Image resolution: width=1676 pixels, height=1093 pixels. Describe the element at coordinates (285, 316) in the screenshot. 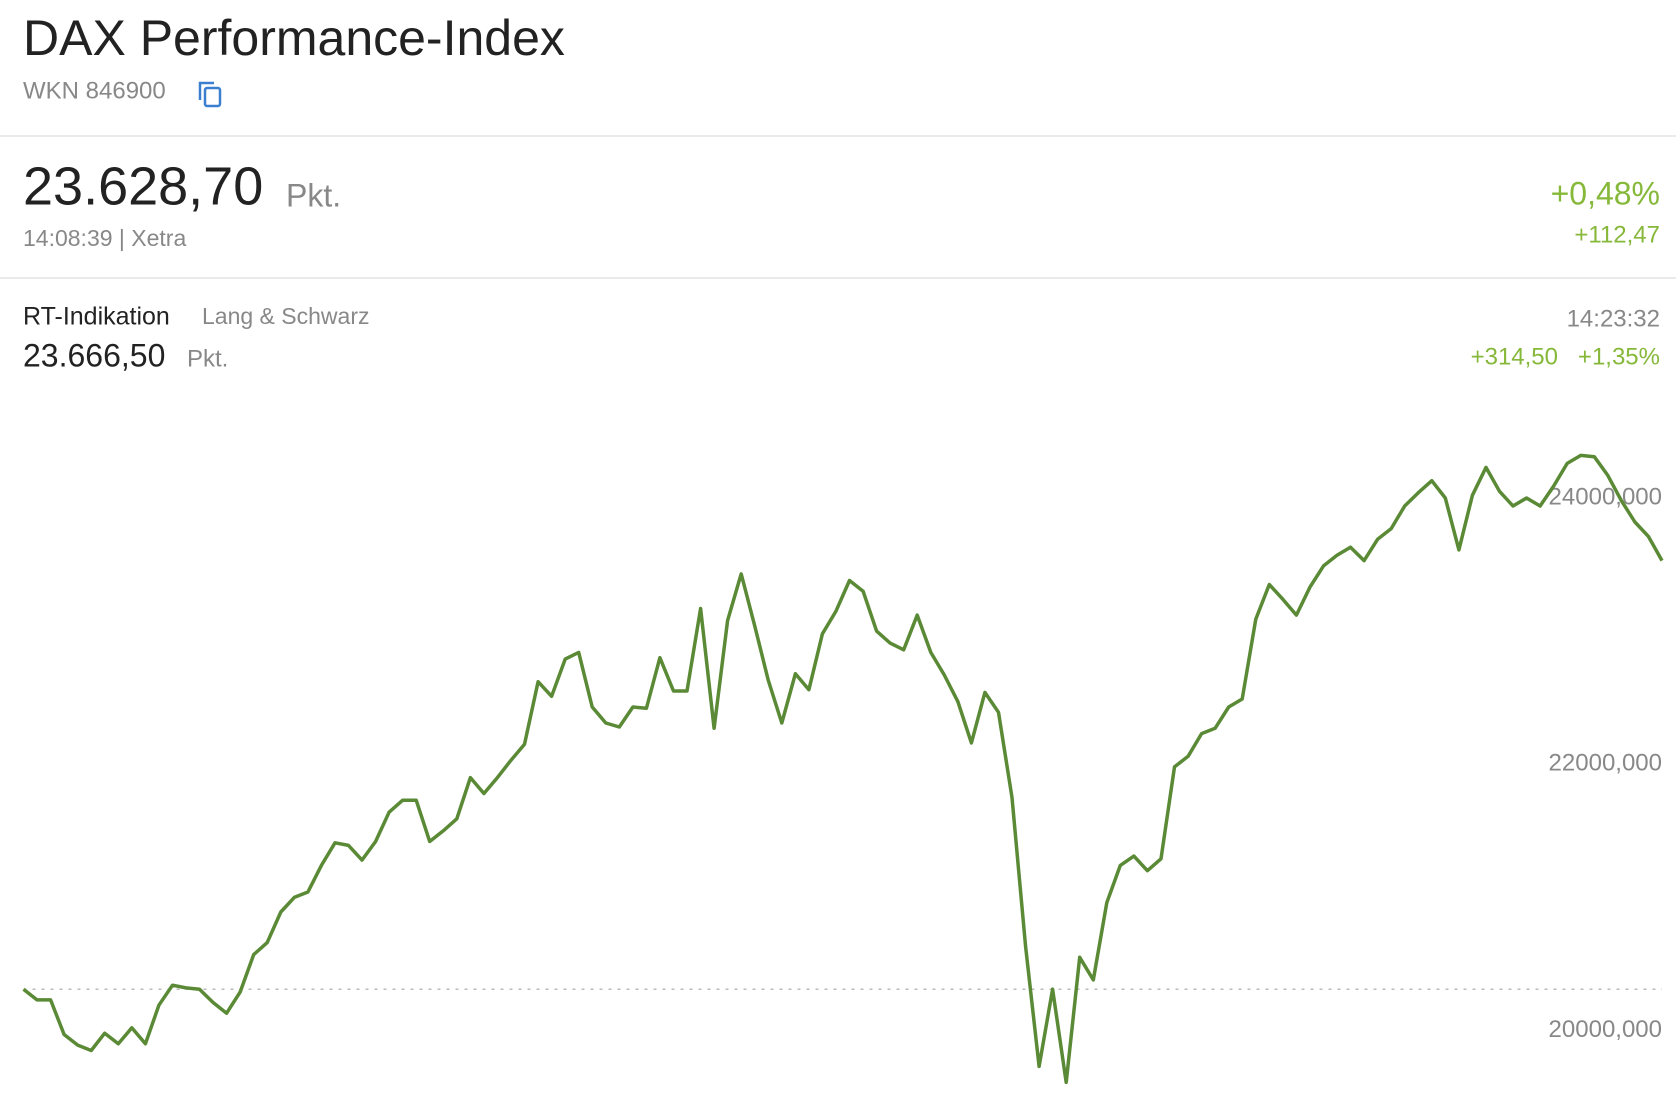

I see `rt-source: Lang & Schwarz` at that location.